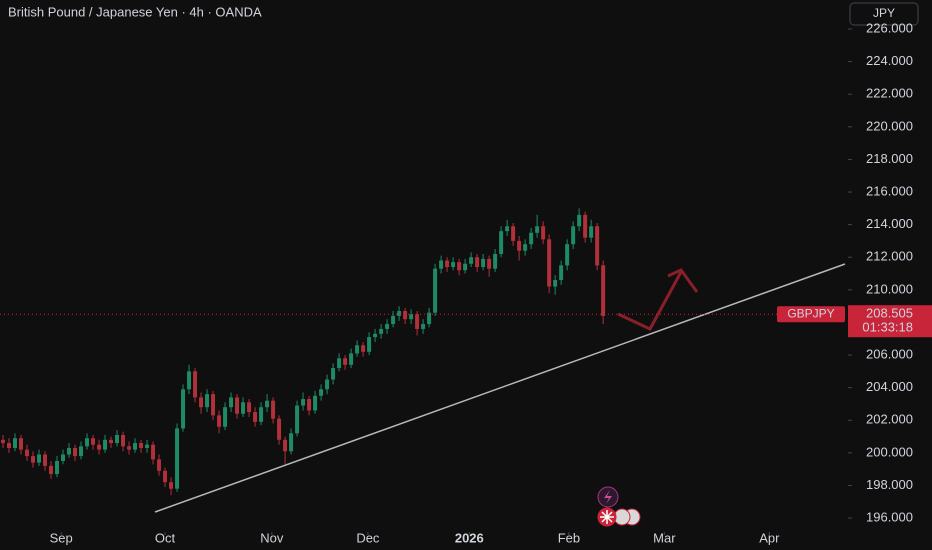  What do you see at coordinates (368, 537) in the screenshot?
I see `x-tick-label: Dec` at bounding box center [368, 537].